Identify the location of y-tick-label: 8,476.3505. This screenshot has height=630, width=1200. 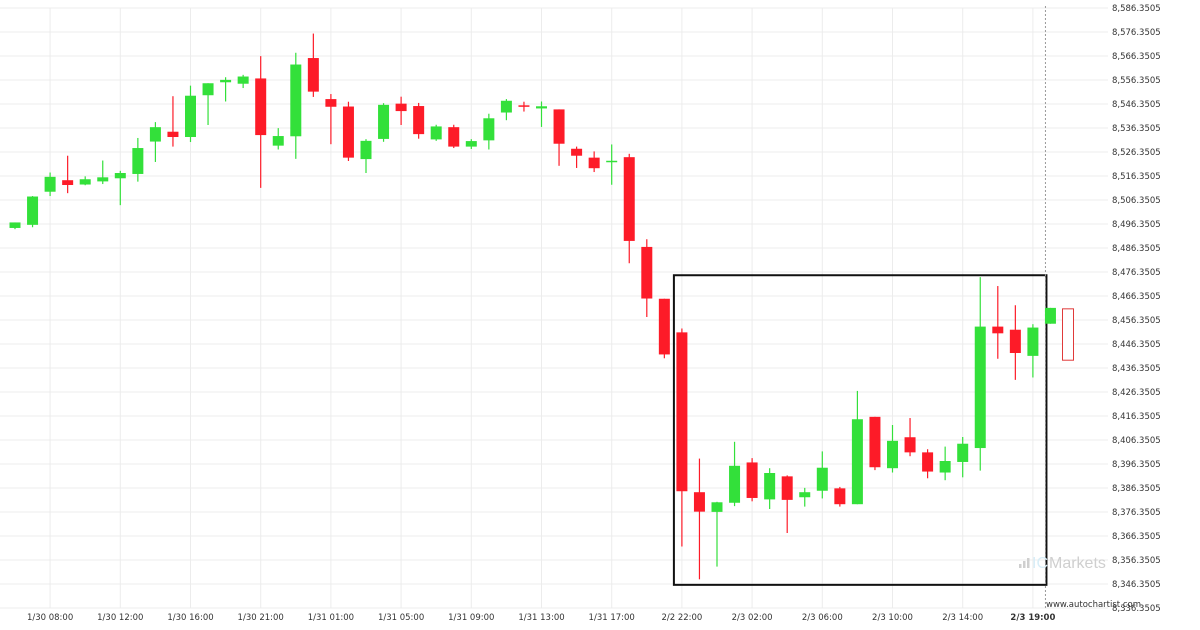
(1136, 273).